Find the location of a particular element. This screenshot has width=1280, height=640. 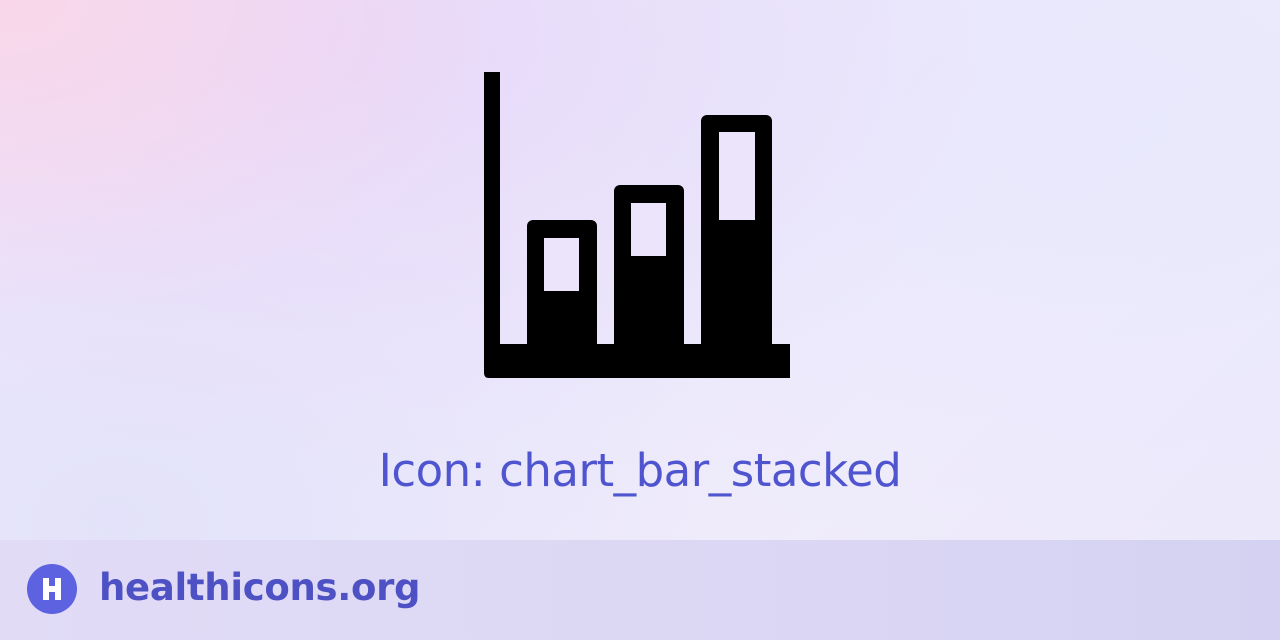

chart-bar-stacked-icon is located at coordinates (640, 228).